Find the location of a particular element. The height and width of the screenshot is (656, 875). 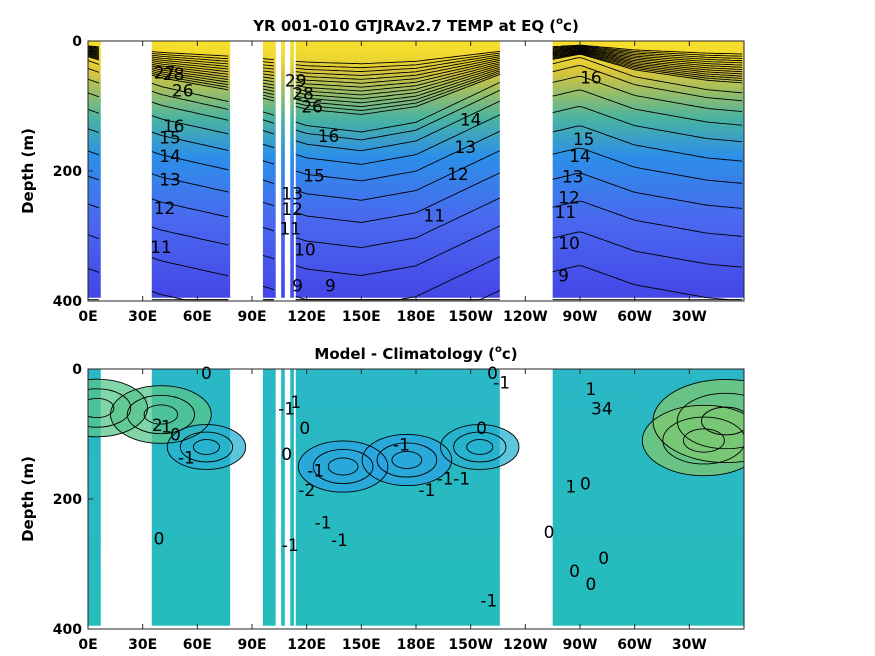

x-tick-label: 60E is located at coordinates (197, 645).